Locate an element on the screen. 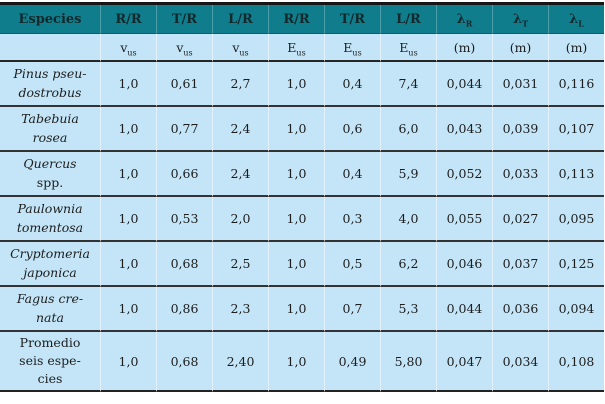  column-header-label: Especies is located at coordinates (50, 19).